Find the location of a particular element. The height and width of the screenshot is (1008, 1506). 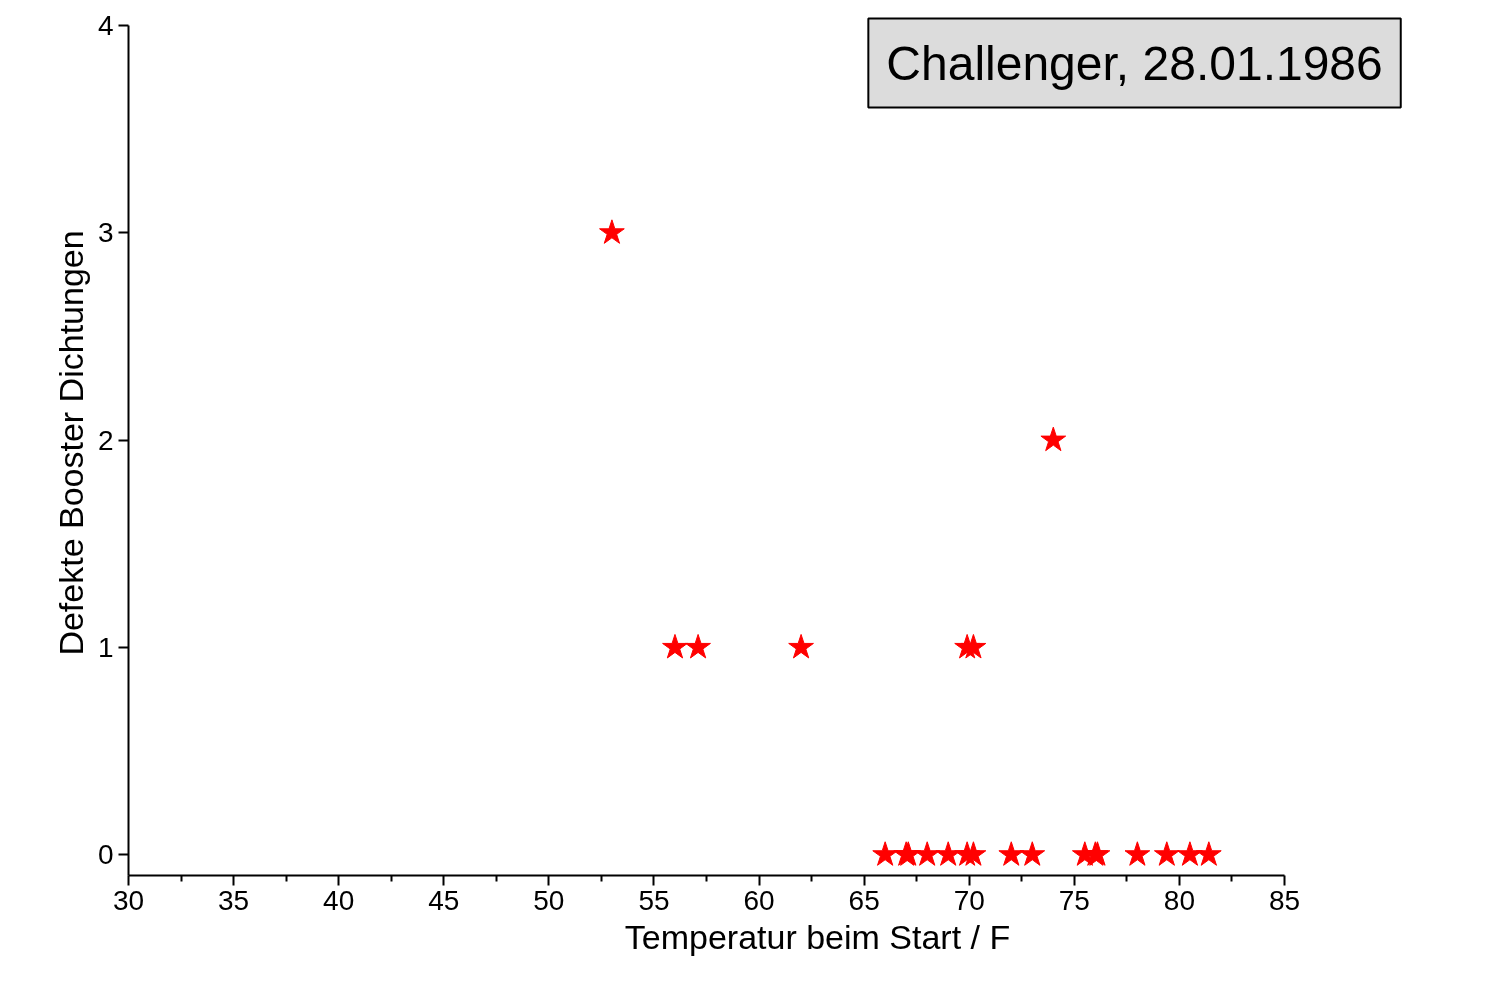

x-axis-title: Temperatur beim Start / F is located at coordinates (817, 936).